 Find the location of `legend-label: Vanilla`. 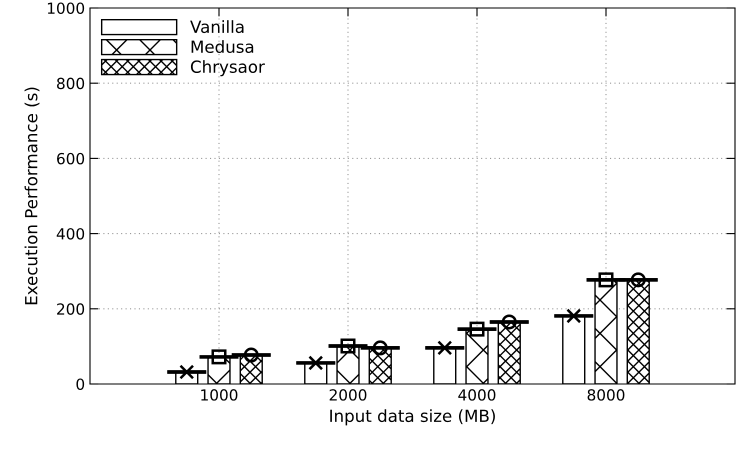

legend-label: Vanilla is located at coordinates (217, 27).